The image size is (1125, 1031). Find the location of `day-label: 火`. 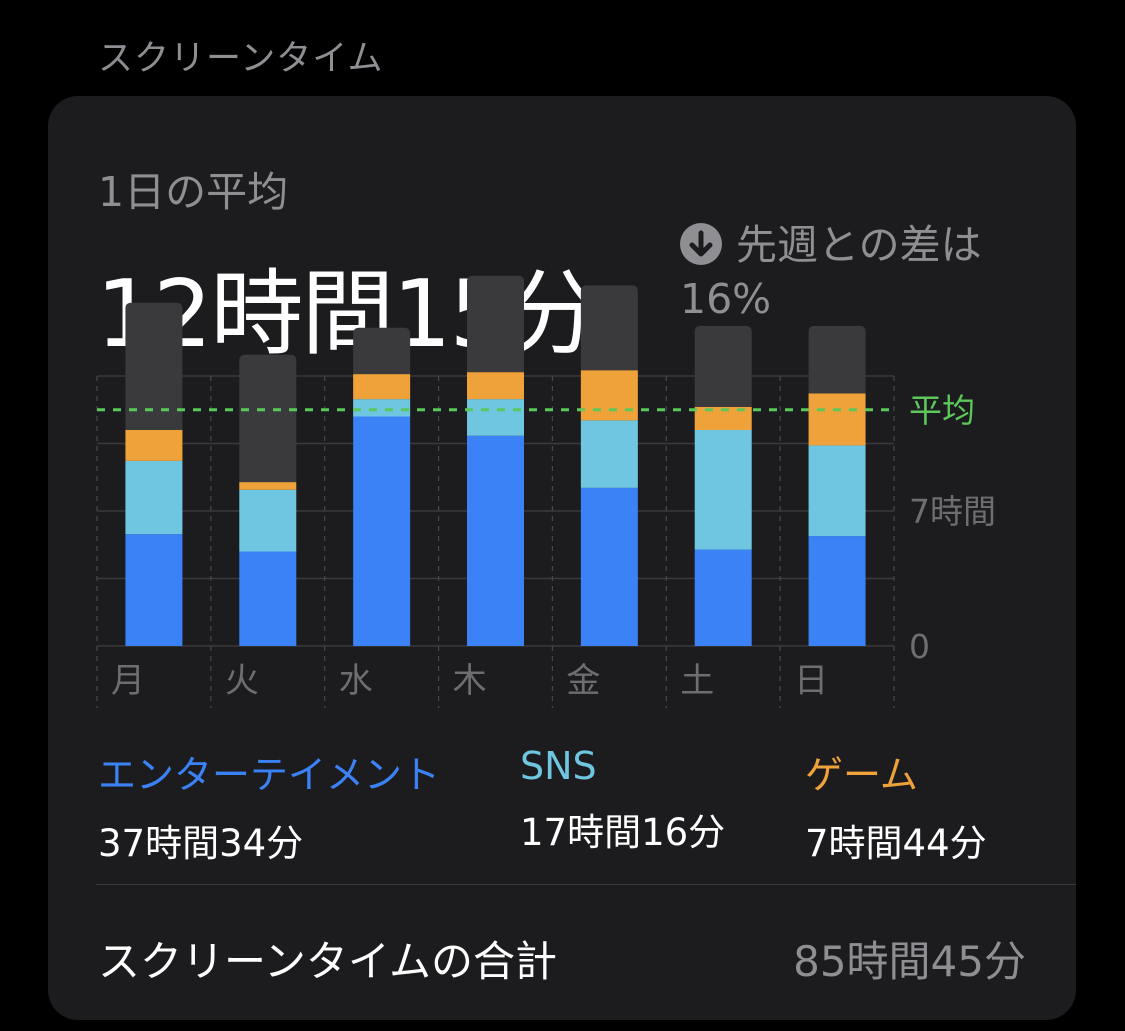

day-label: 火 is located at coordinates (242, 681).